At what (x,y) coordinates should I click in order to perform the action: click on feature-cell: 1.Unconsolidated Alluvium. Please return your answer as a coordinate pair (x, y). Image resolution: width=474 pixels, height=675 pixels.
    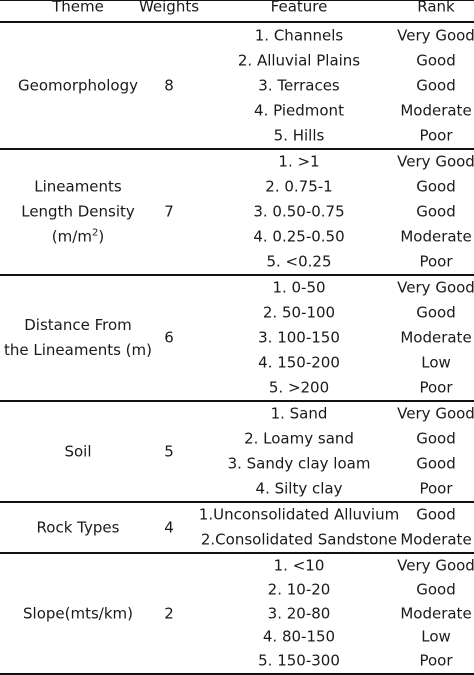
    Looking at the image, I should click on (299, 514).